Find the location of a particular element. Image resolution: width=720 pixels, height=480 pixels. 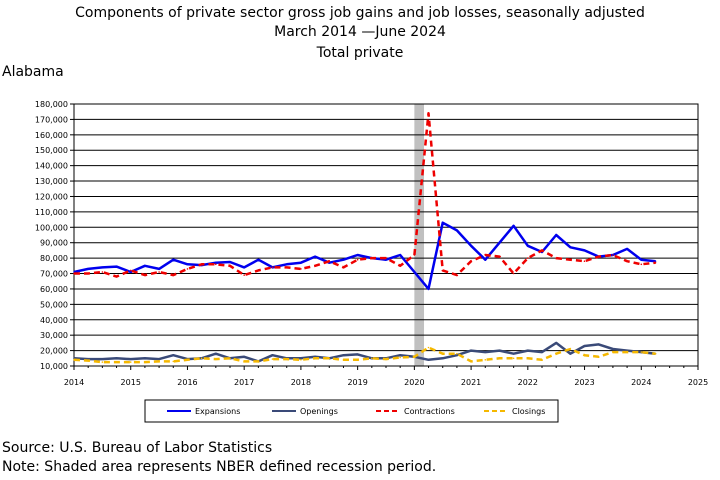

series-line-openings is located at coordinates (364, 352).